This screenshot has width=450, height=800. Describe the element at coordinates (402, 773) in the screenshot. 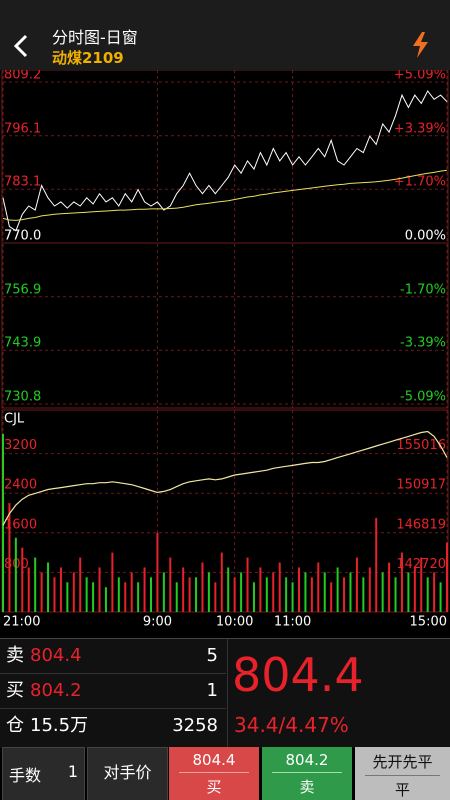

I see `close-button: 先开先平 平` at that location.